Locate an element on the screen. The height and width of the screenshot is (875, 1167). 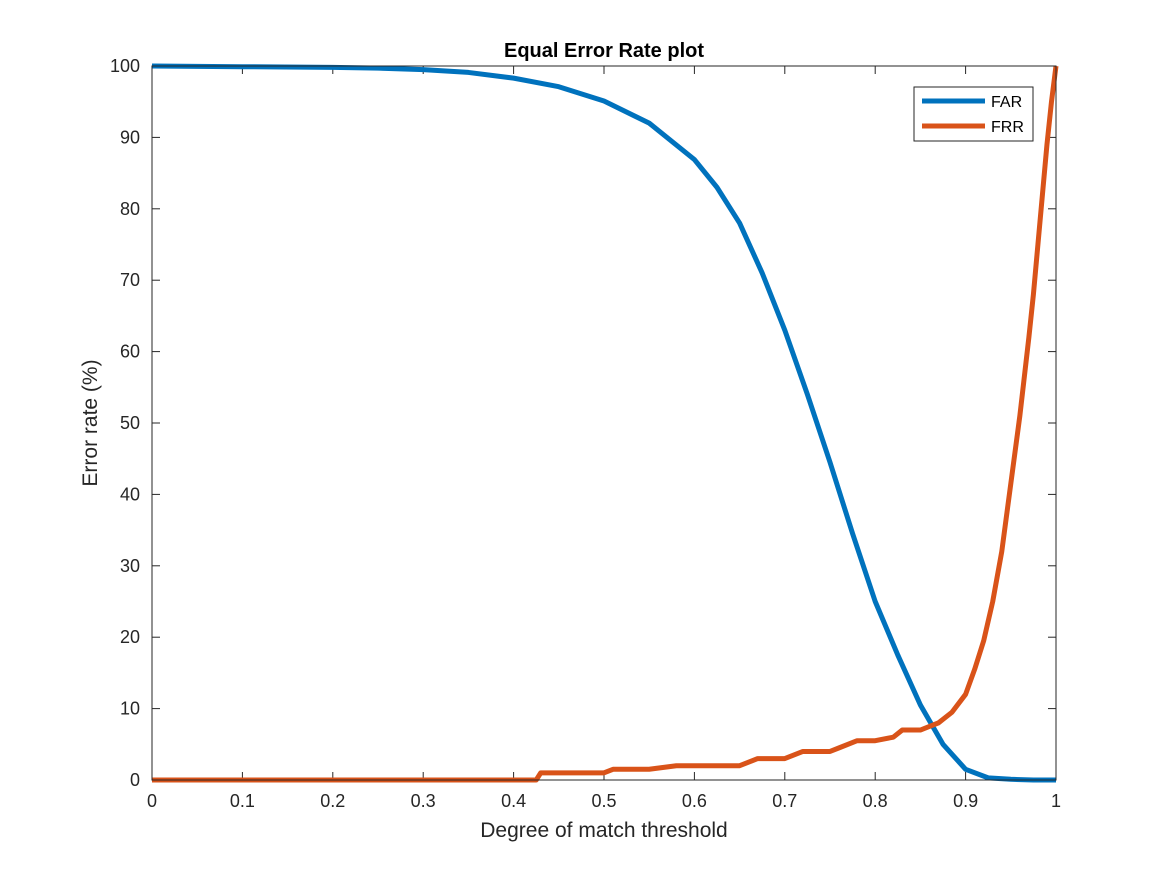
y-tick-label: 90 is located at coordinates (130, 137).